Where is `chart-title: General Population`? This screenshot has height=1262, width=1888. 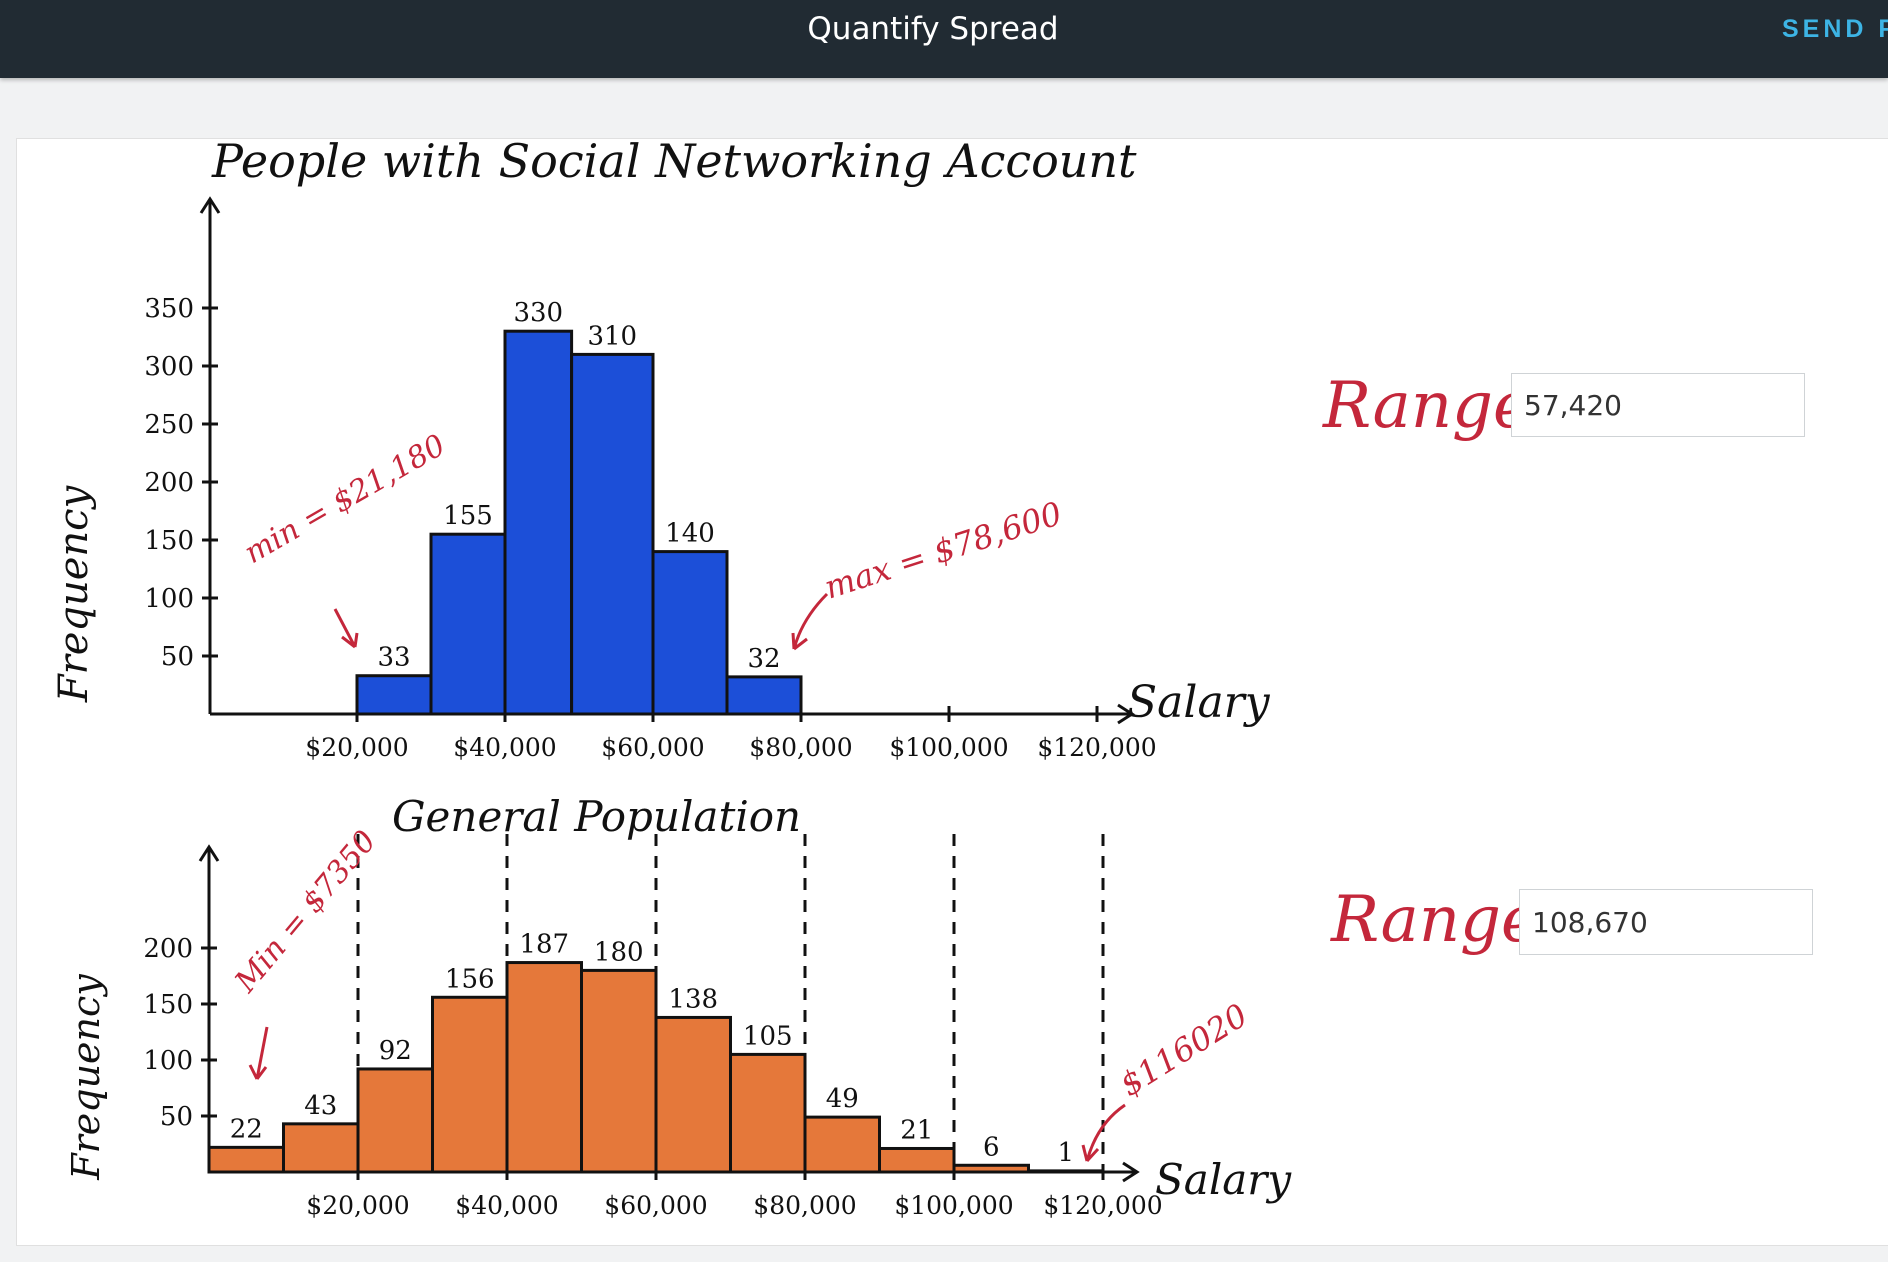
chart-title: General Population is located at coordinates (596, 816).